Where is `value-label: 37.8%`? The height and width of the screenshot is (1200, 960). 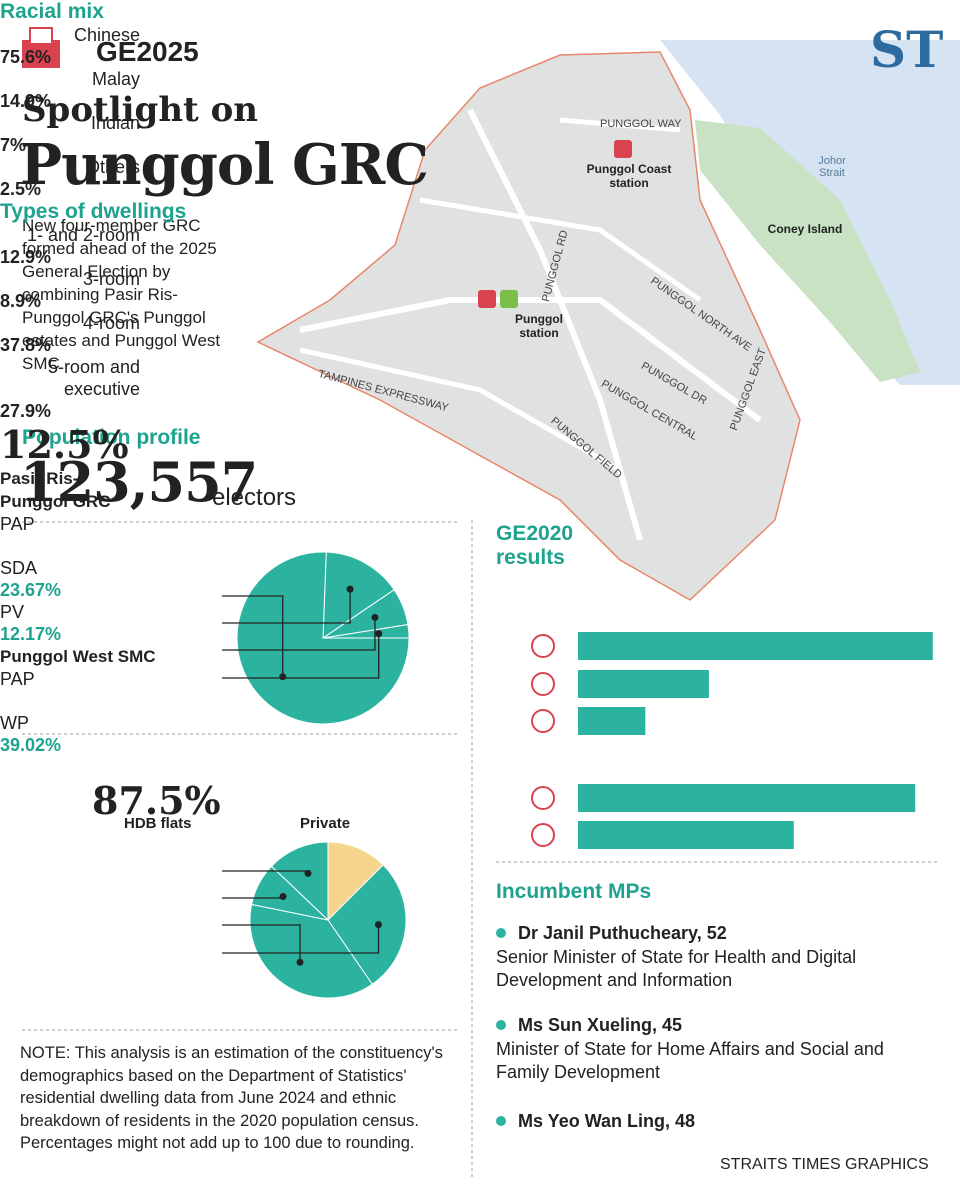 value-label: 37.8% is located at coordinates (26, 345).